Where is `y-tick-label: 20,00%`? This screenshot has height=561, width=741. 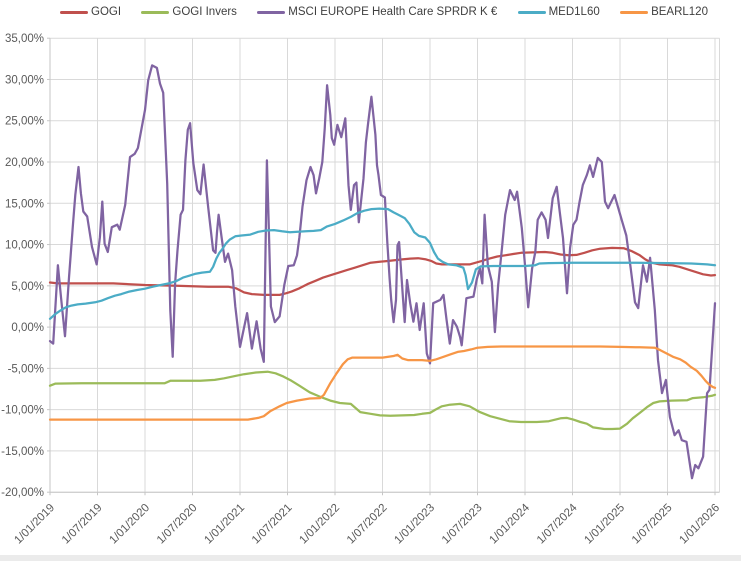 y-tick-label: 20,00% is located at coordinates (24, 163).